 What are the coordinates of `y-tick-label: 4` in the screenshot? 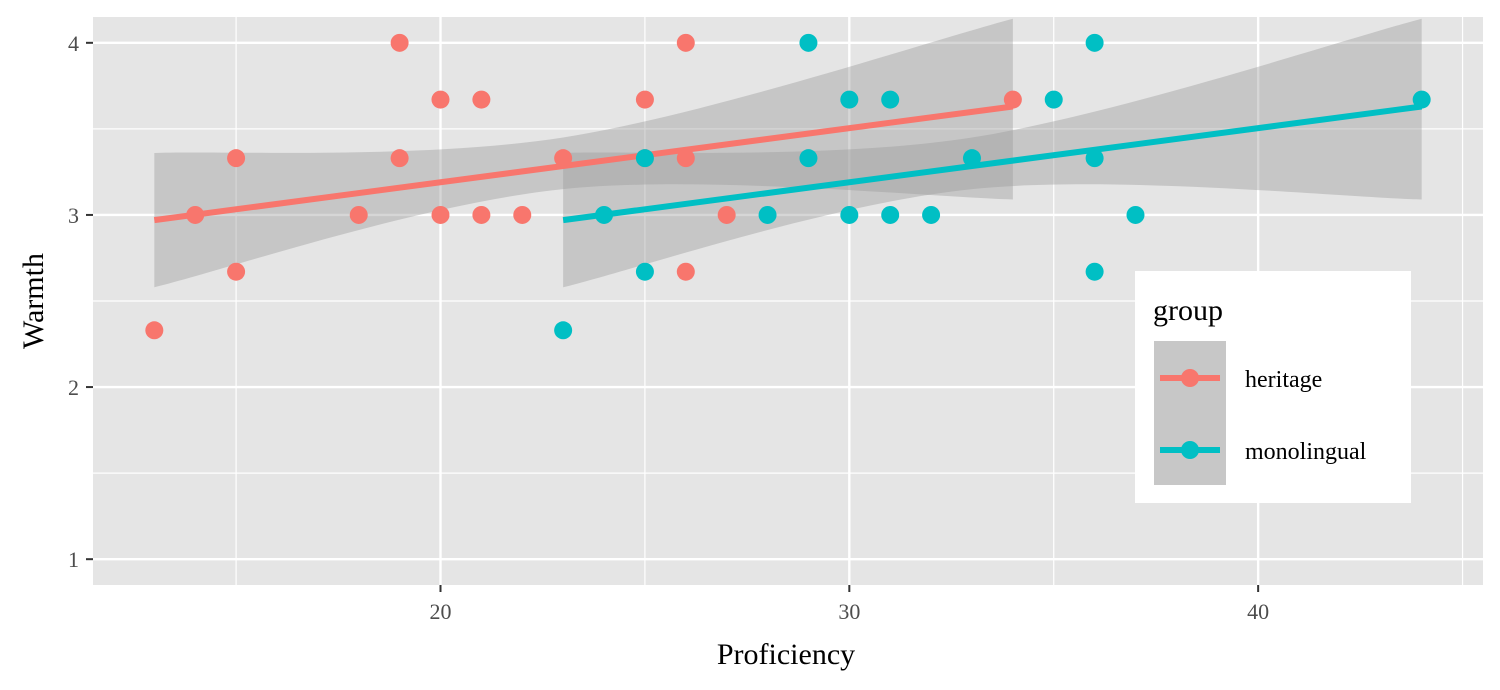 It's located at (73, 43).